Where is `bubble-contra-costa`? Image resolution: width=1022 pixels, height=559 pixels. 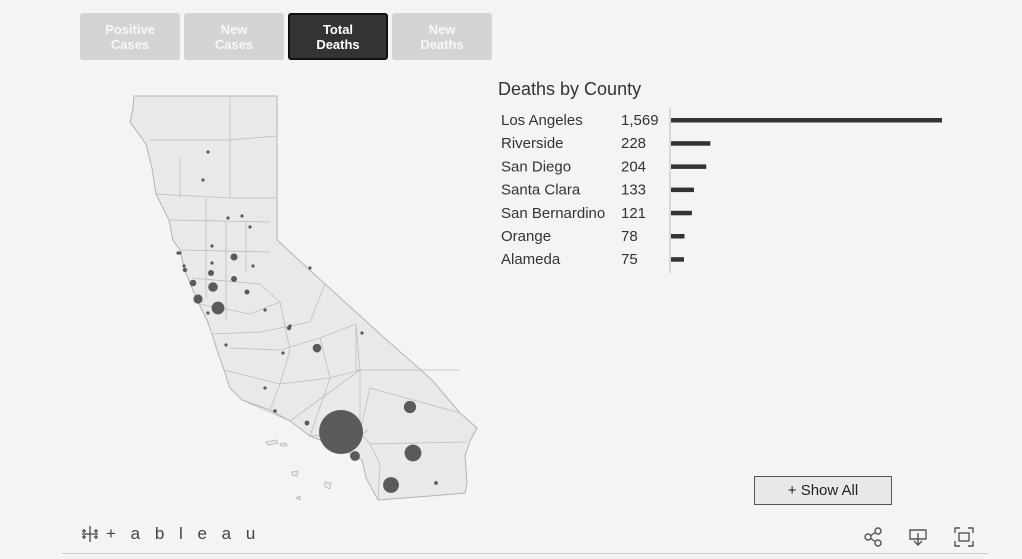
bubble-contra-costa is located at coordinates (211, 273).